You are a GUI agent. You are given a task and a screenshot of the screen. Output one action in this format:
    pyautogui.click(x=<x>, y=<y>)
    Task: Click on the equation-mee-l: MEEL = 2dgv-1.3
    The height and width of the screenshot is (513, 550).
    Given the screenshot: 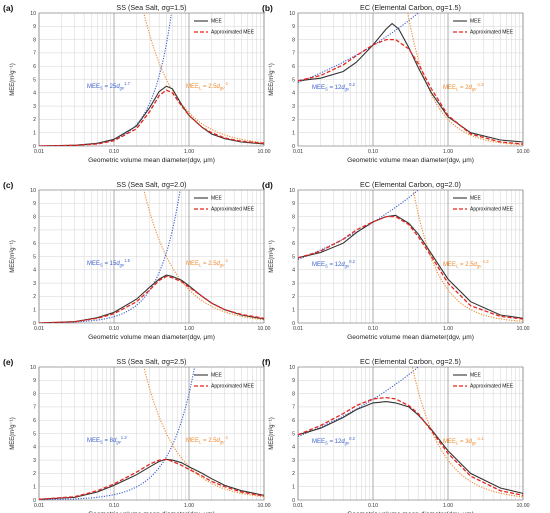 What is the action you would take?
    pyautogui.click(x=463, y=87)
    